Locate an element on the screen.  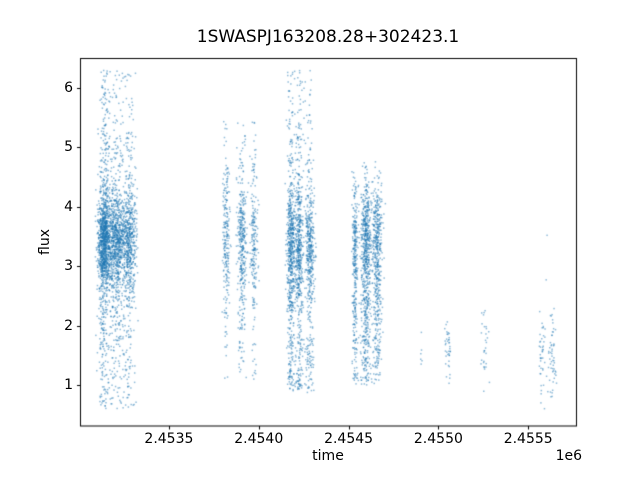
y-tick-label: 6 is located at coordinates (68, 87).